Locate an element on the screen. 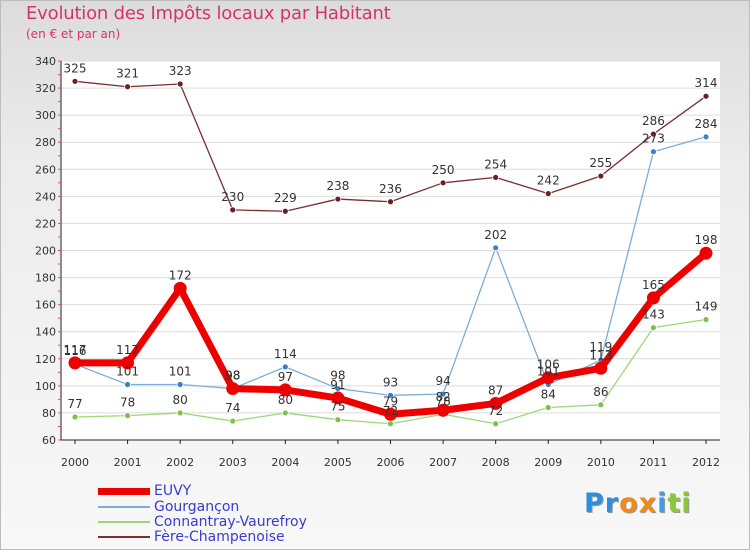 This screenshot has height=550, width=750. legend-label-euvy: EUVY is located at coordinates (173, 491).